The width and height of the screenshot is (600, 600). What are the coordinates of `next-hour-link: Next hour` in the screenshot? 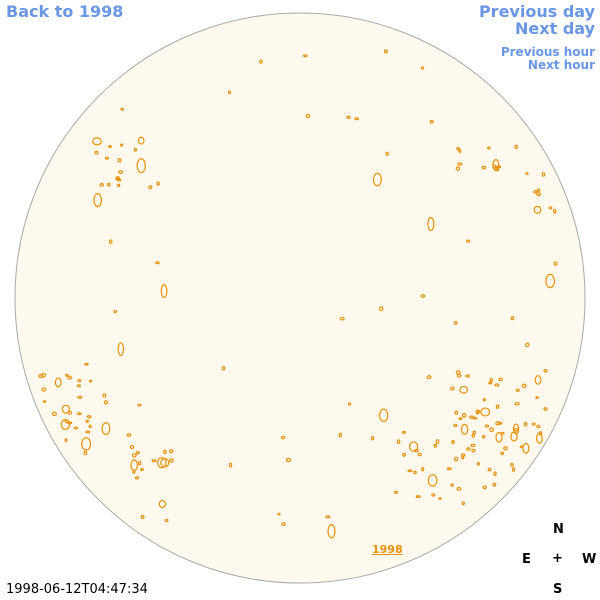 It's located at (561, 65).